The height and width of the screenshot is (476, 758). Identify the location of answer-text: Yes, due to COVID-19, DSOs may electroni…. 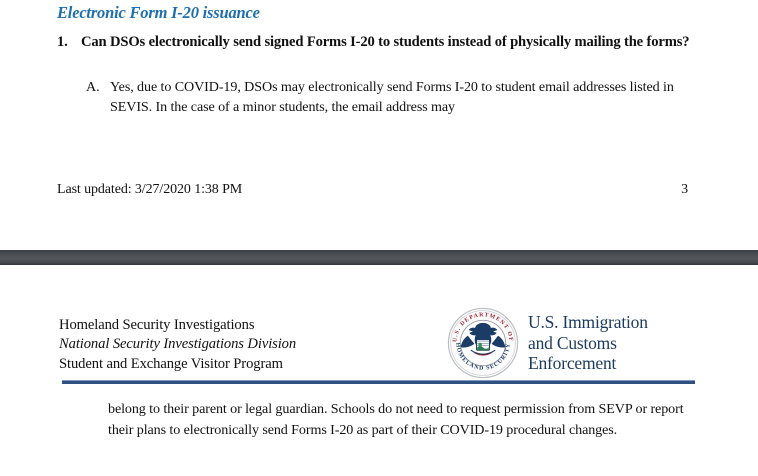
(392, 97).